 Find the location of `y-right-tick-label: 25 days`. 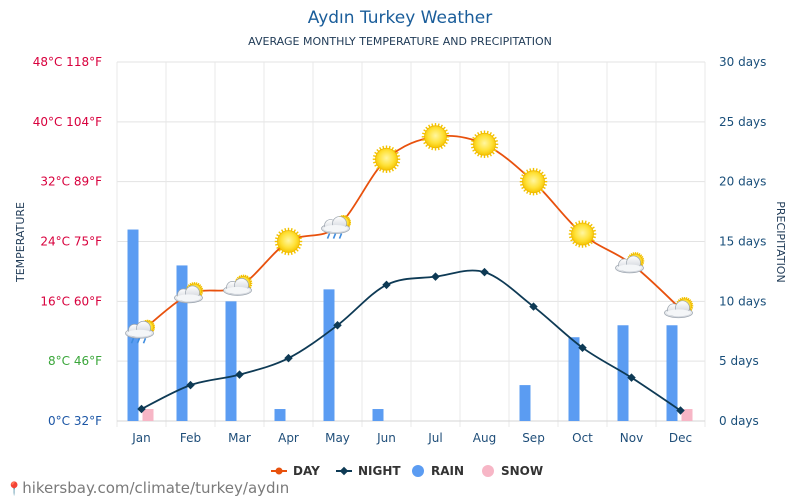

y-right-tick-label: 25 days is located at coordinates (742, 122).